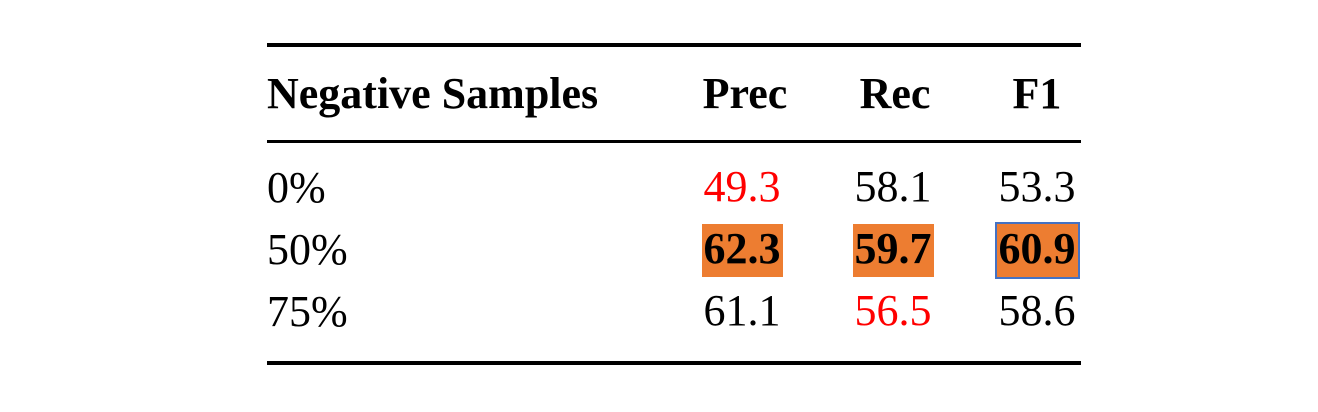 This screenshot has width=1318, height=412. I want to click on rec-cell: 56.5, so click(893, 312).